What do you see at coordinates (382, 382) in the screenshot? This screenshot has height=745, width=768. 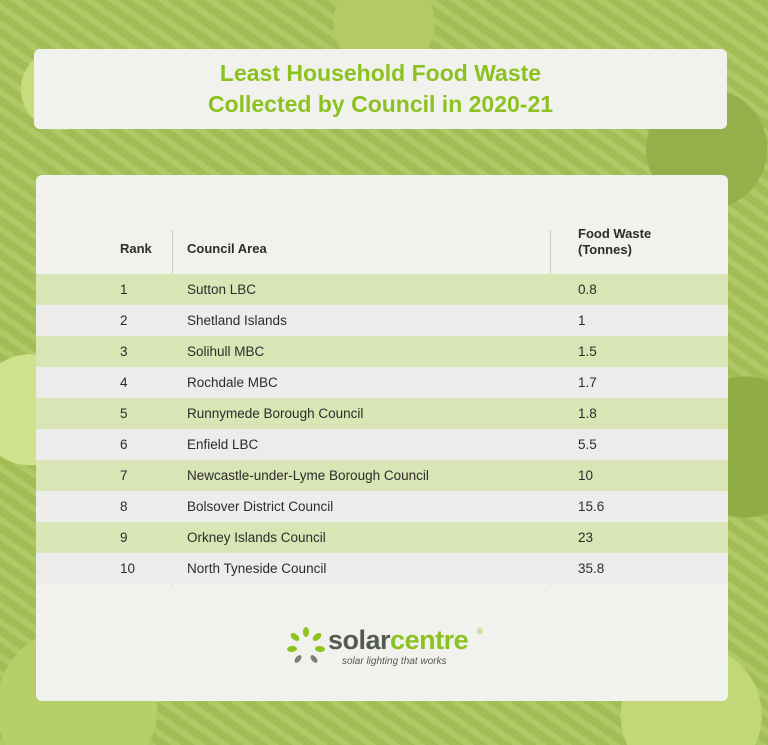 I see `table-row: 4 Rochdale MBC 1.7` at bounding box center [382, 382].